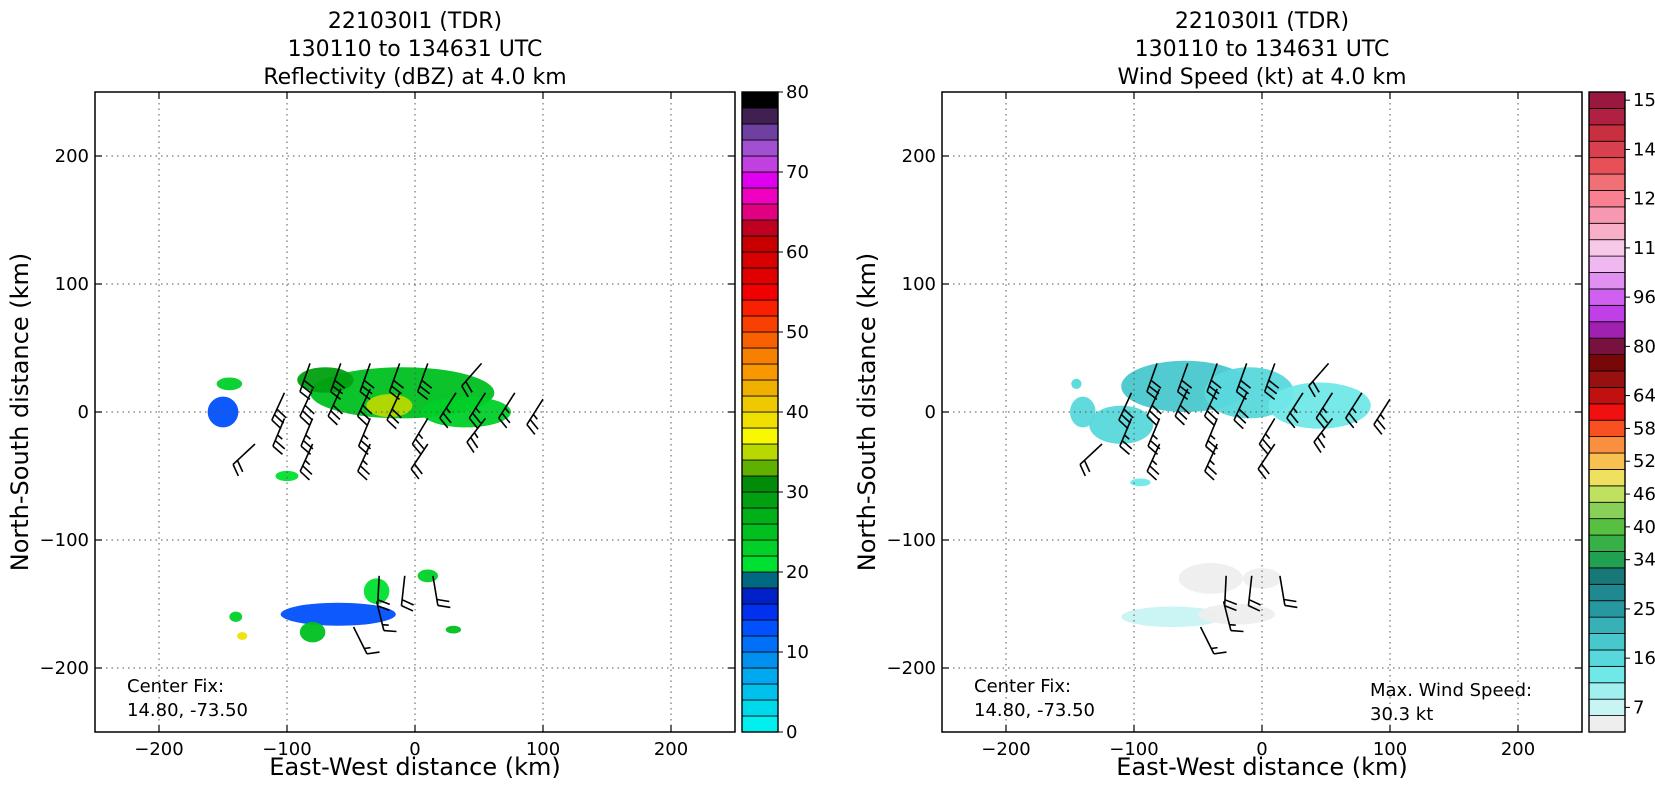 The image size is (1655, 787). What do you see at coordinates (1262, 21) in the screenshot?
I see `wind-title-line1: 221030I1 (TDR)` at bounding box center [1262, 21].